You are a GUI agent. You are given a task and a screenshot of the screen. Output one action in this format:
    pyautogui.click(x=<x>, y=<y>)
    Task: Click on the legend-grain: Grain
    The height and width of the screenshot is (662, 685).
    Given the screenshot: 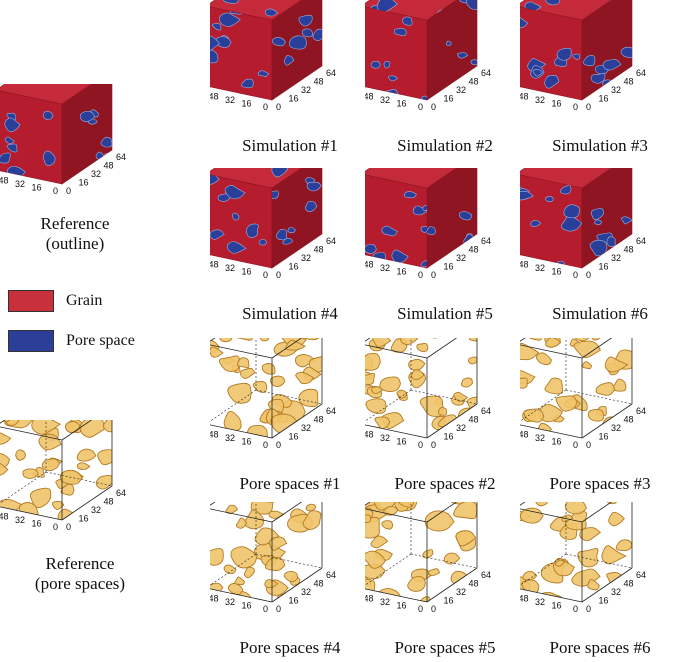 What is the action you would take?
    pyautogui.click(x=55, y=301)
    